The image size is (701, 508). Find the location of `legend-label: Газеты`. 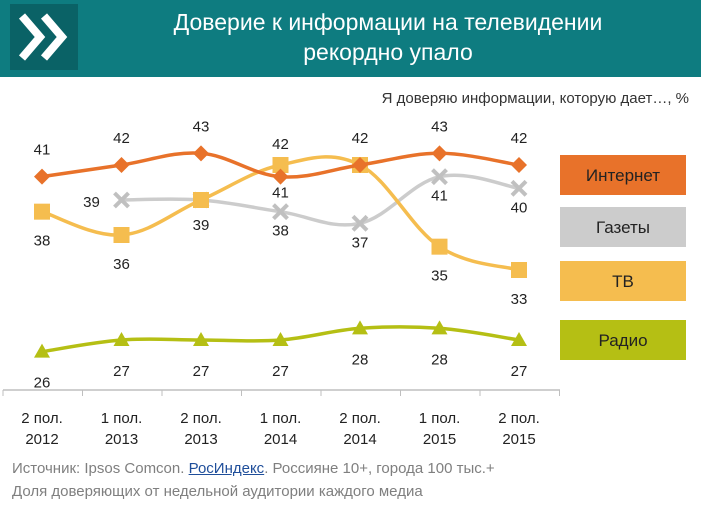

legend-label: Газеты is located at coordinates (623, 227).